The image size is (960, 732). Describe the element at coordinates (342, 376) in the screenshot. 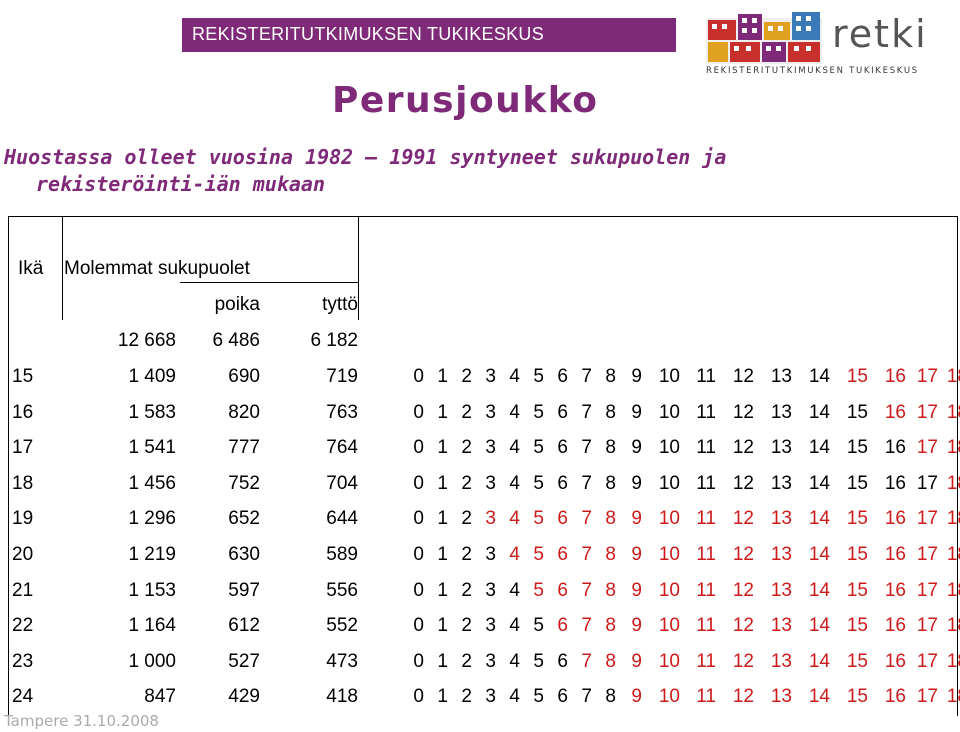

I see `row-girl: 719` at that location.